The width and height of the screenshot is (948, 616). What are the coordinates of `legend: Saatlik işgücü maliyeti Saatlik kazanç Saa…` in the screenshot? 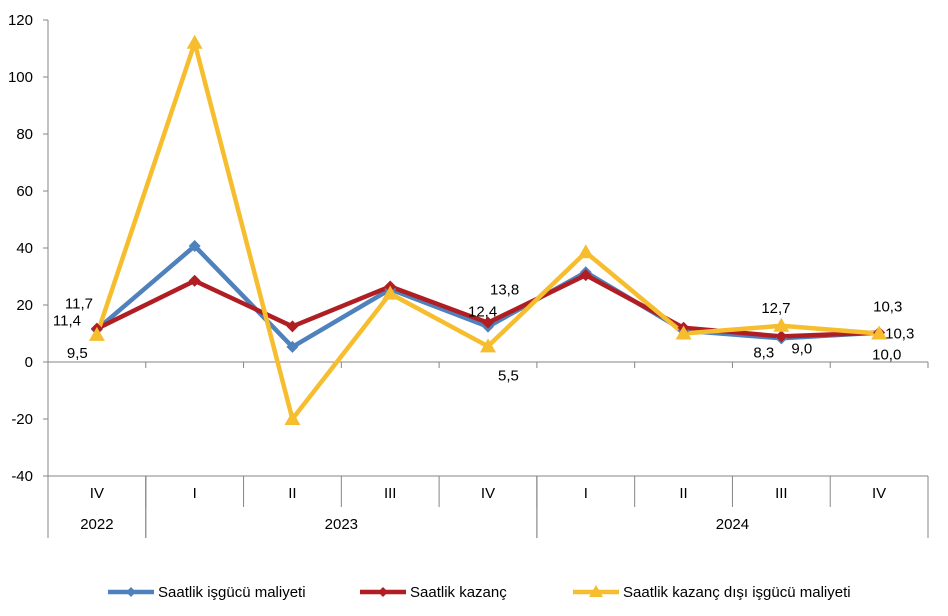 It's located at (479, 592).